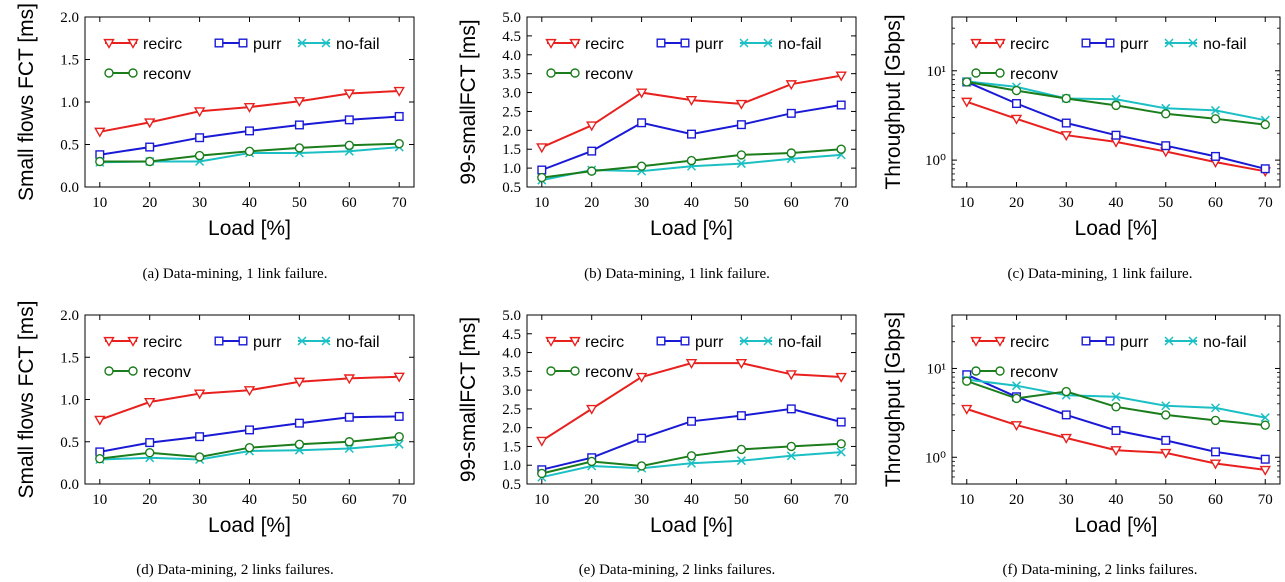 This screenshot has height=582, width=1285. Describe the element at coordinates (741, 500) in the screenshot. I see `x-tick-label: 50` at that location.